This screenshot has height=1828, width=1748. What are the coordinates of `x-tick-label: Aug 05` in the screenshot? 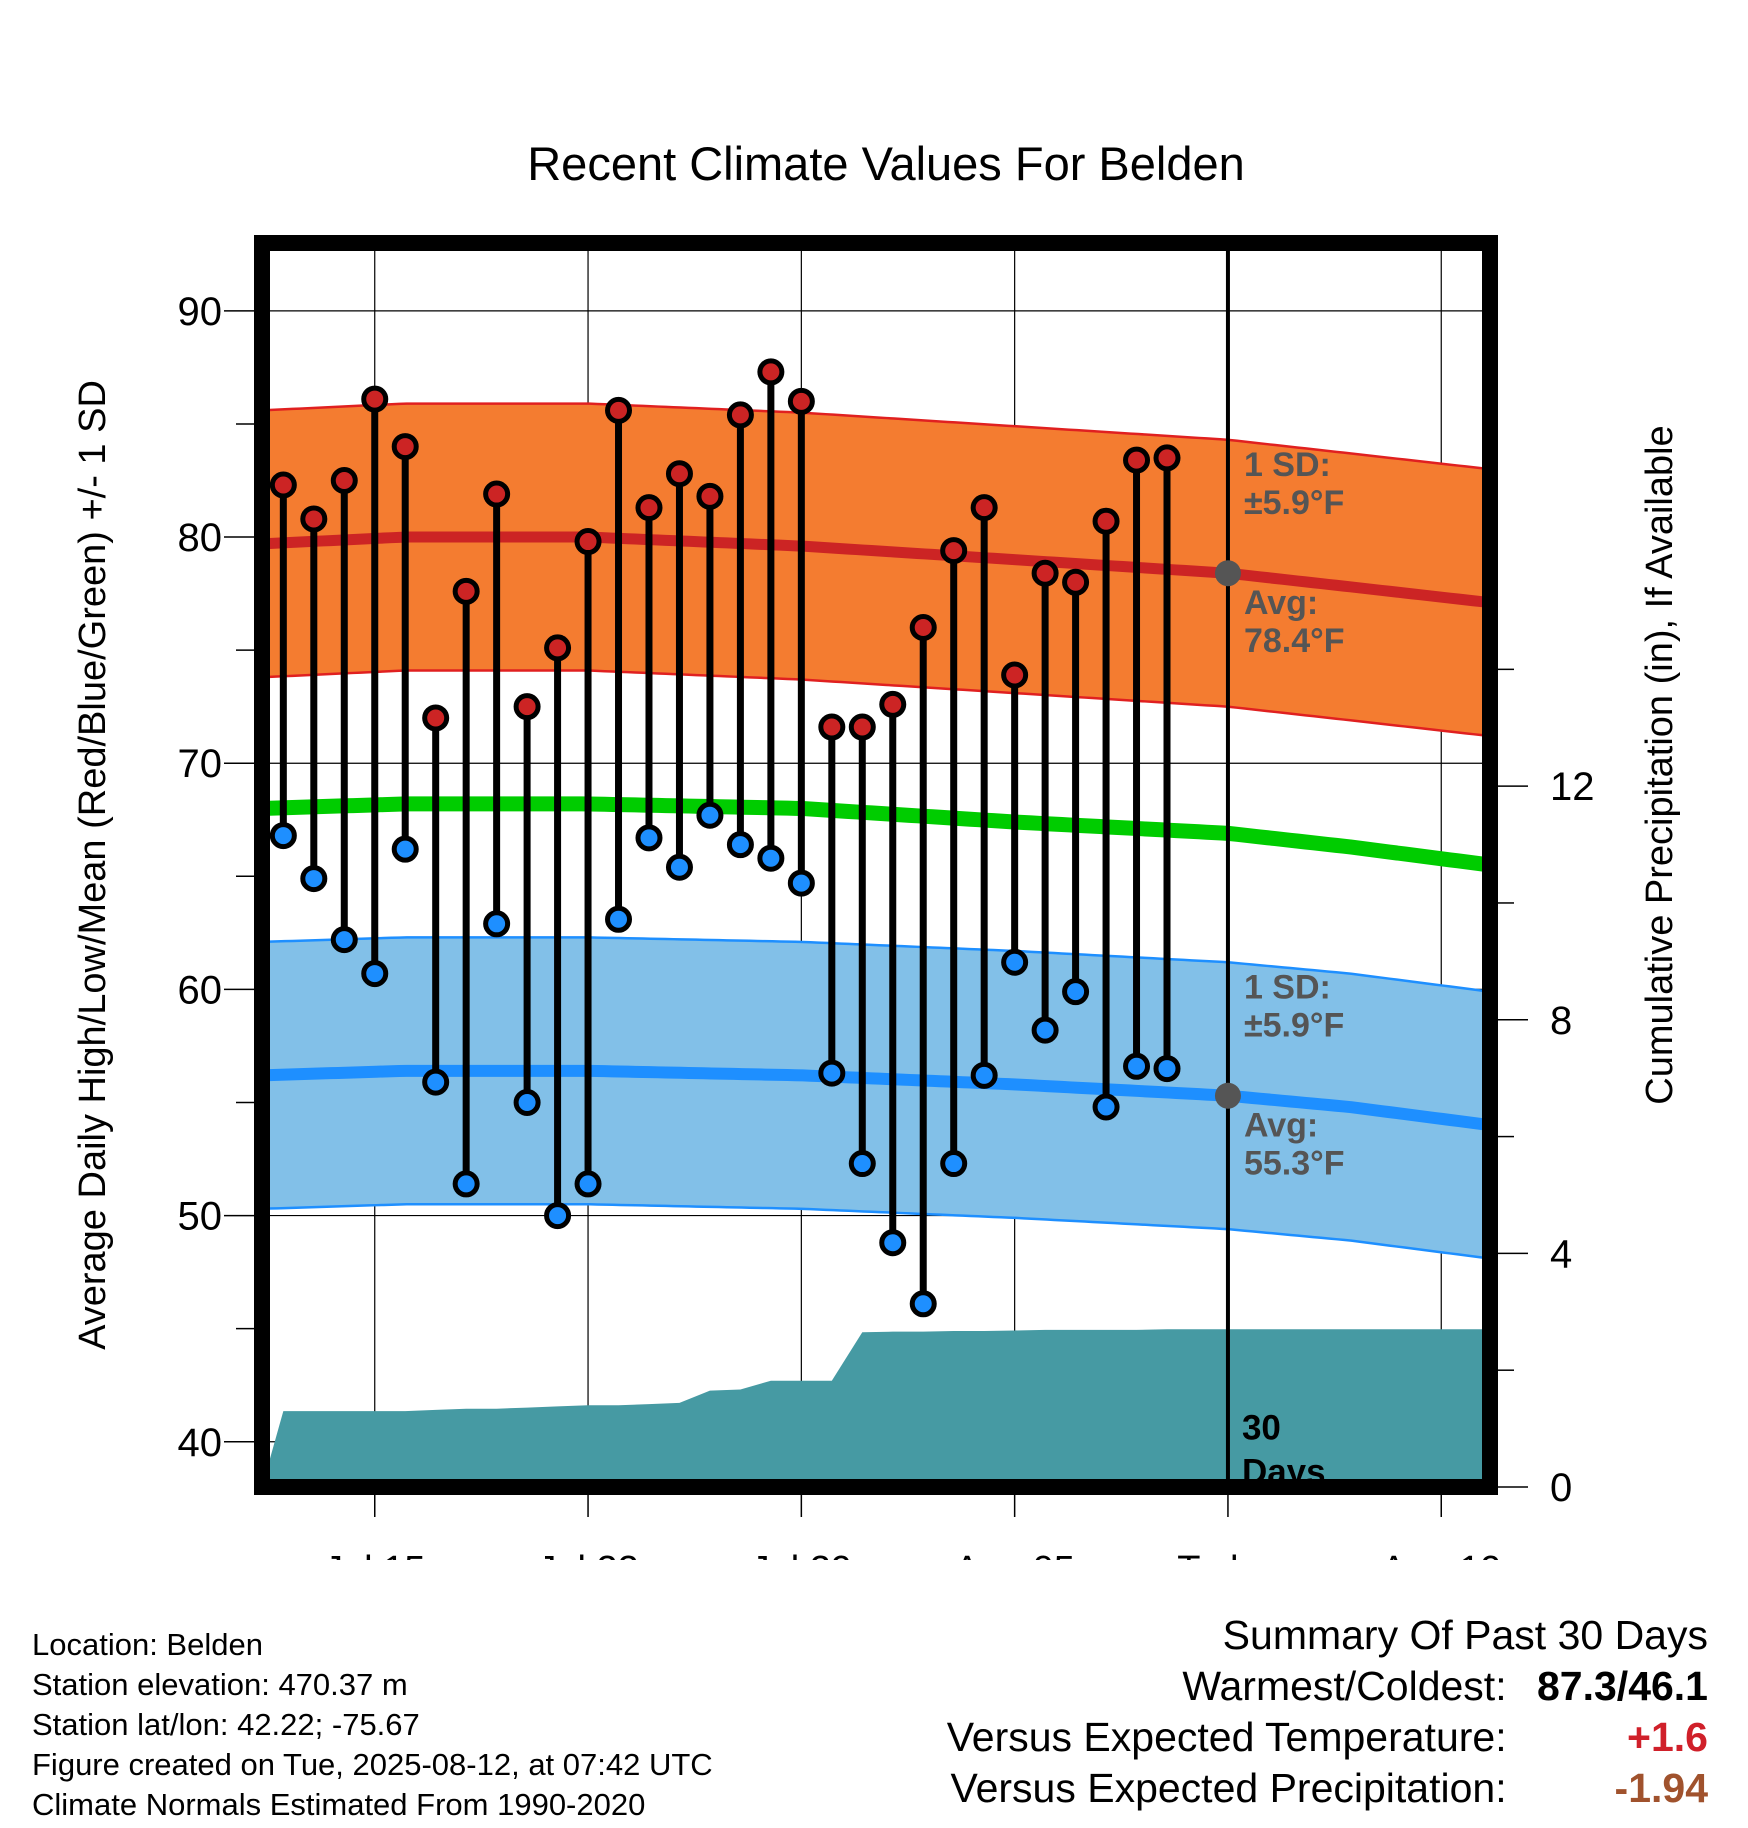 It's located at (1014, 1554).